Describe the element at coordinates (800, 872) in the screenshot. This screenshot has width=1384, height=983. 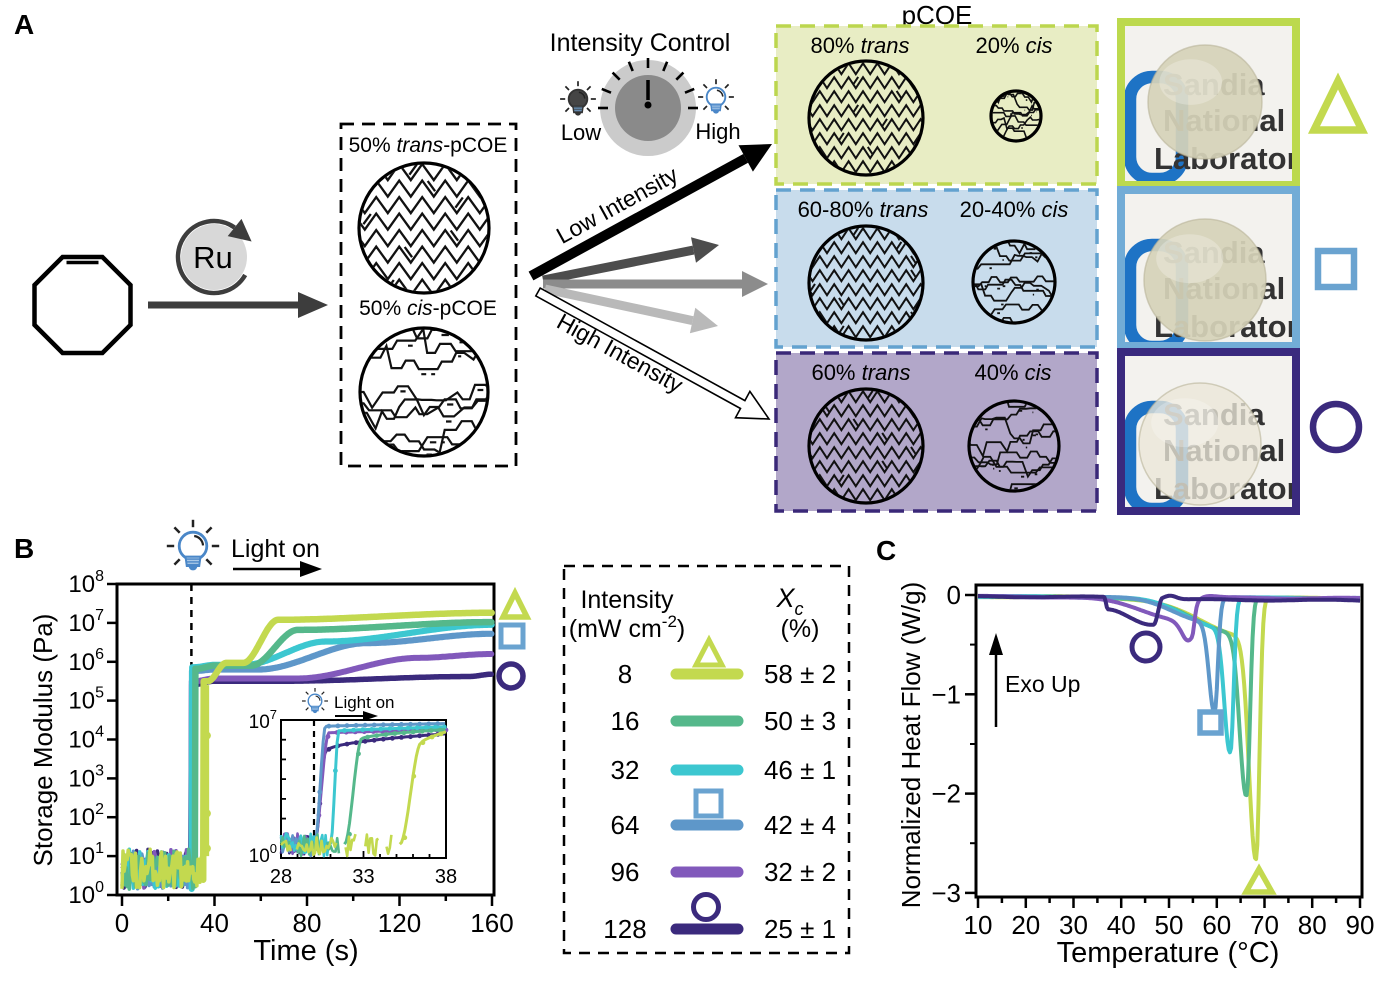
I see `svg-text: 32 ± 2` at that location.